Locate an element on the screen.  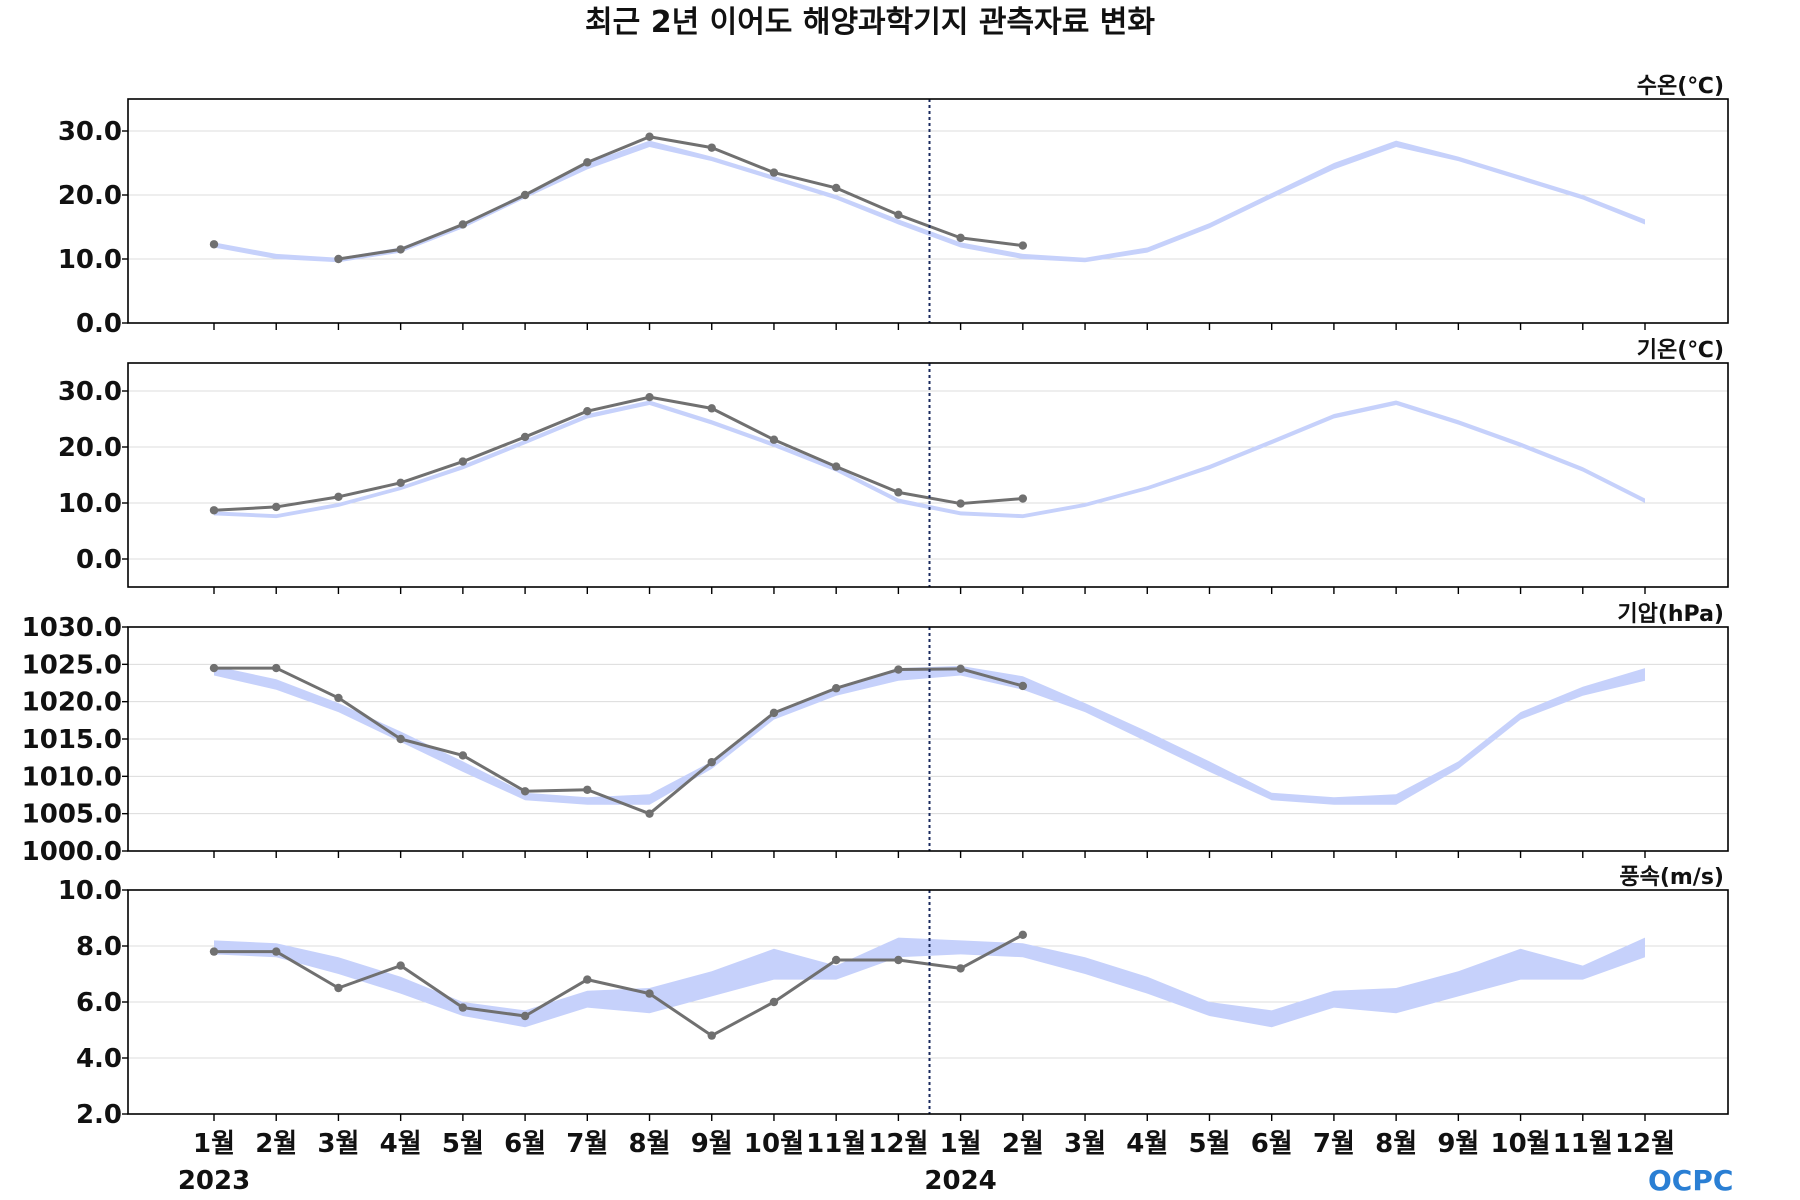
y-tick-label: 1000.0 is located at coordinates (72, 852).